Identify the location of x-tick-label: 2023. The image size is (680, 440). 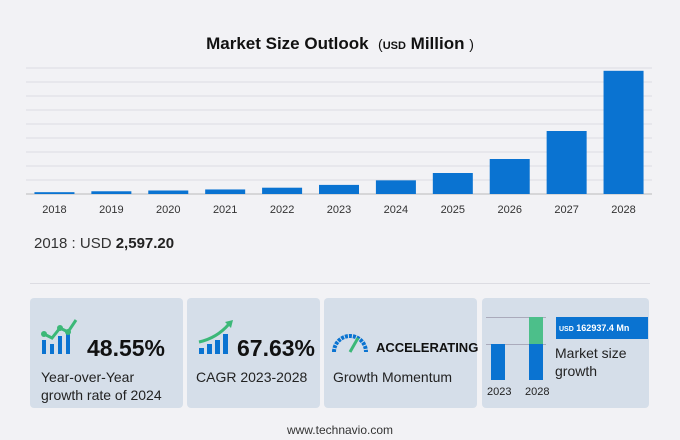
(339, 210).